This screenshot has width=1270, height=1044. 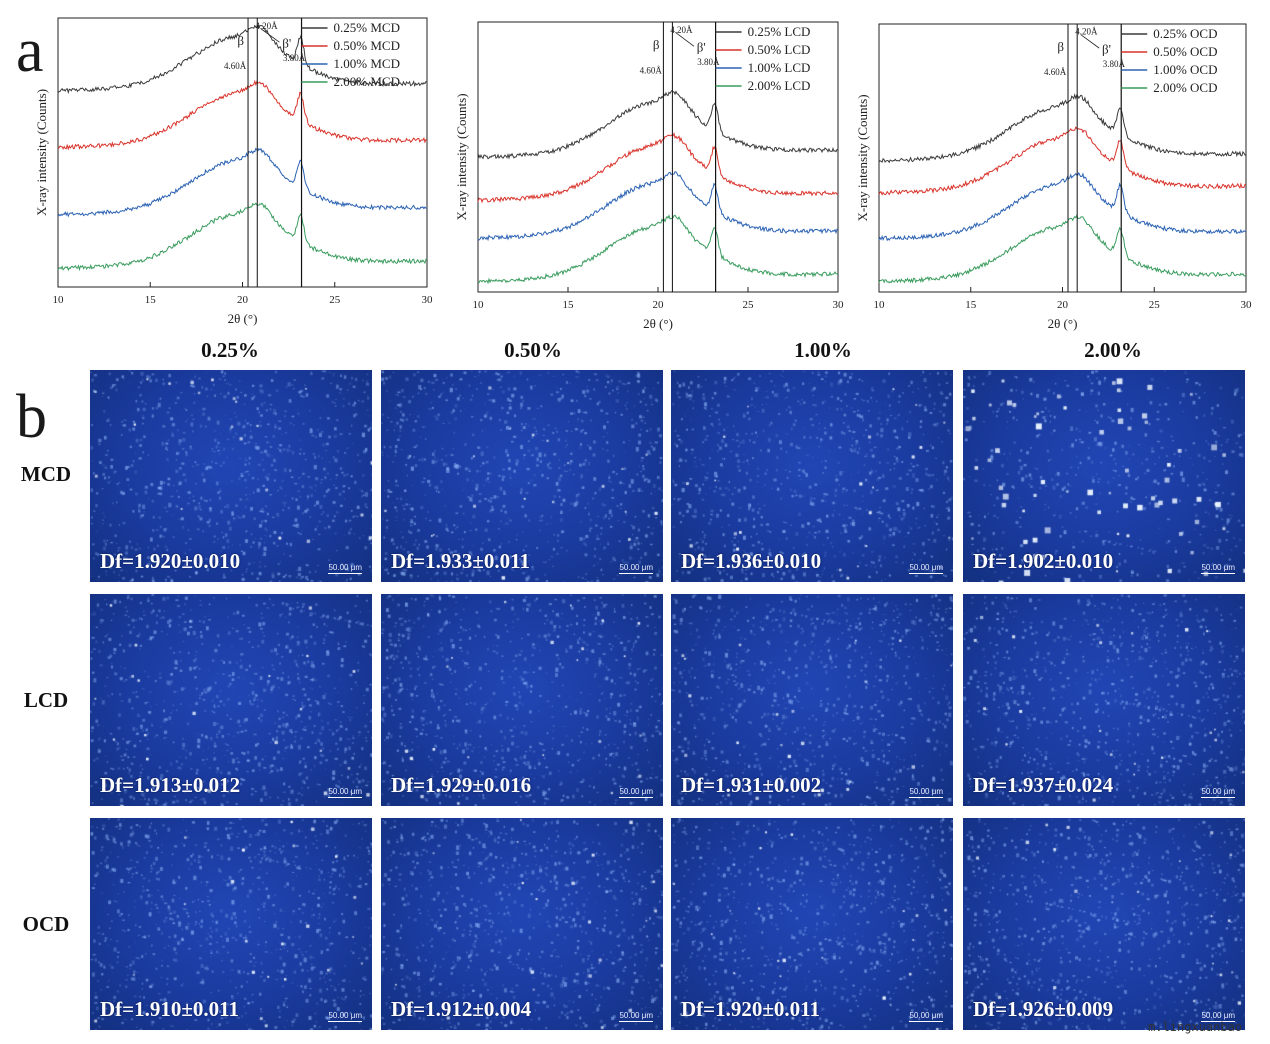 What do you see at coordinates (1113, 350) in the screenshot?
I see `column-header-3: 2.00%` at bounding box center [1113, 350].